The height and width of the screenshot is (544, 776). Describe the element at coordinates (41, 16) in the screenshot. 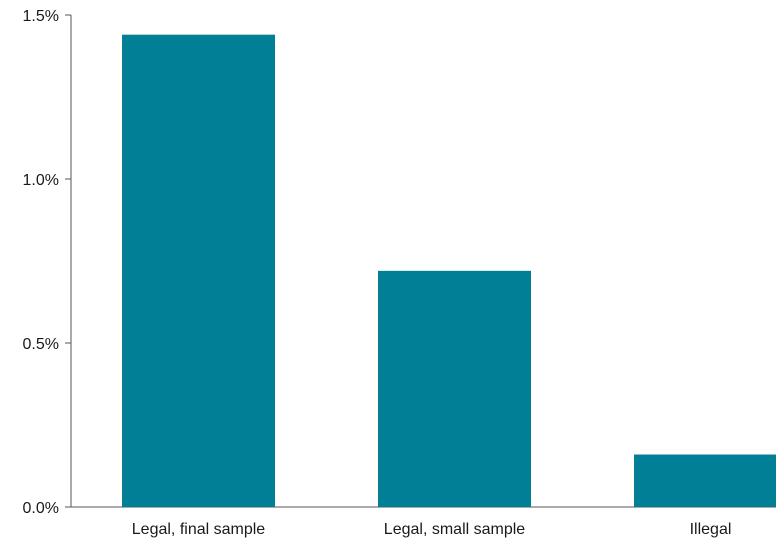

I see `y-tick-label: 1.5%` at that location.